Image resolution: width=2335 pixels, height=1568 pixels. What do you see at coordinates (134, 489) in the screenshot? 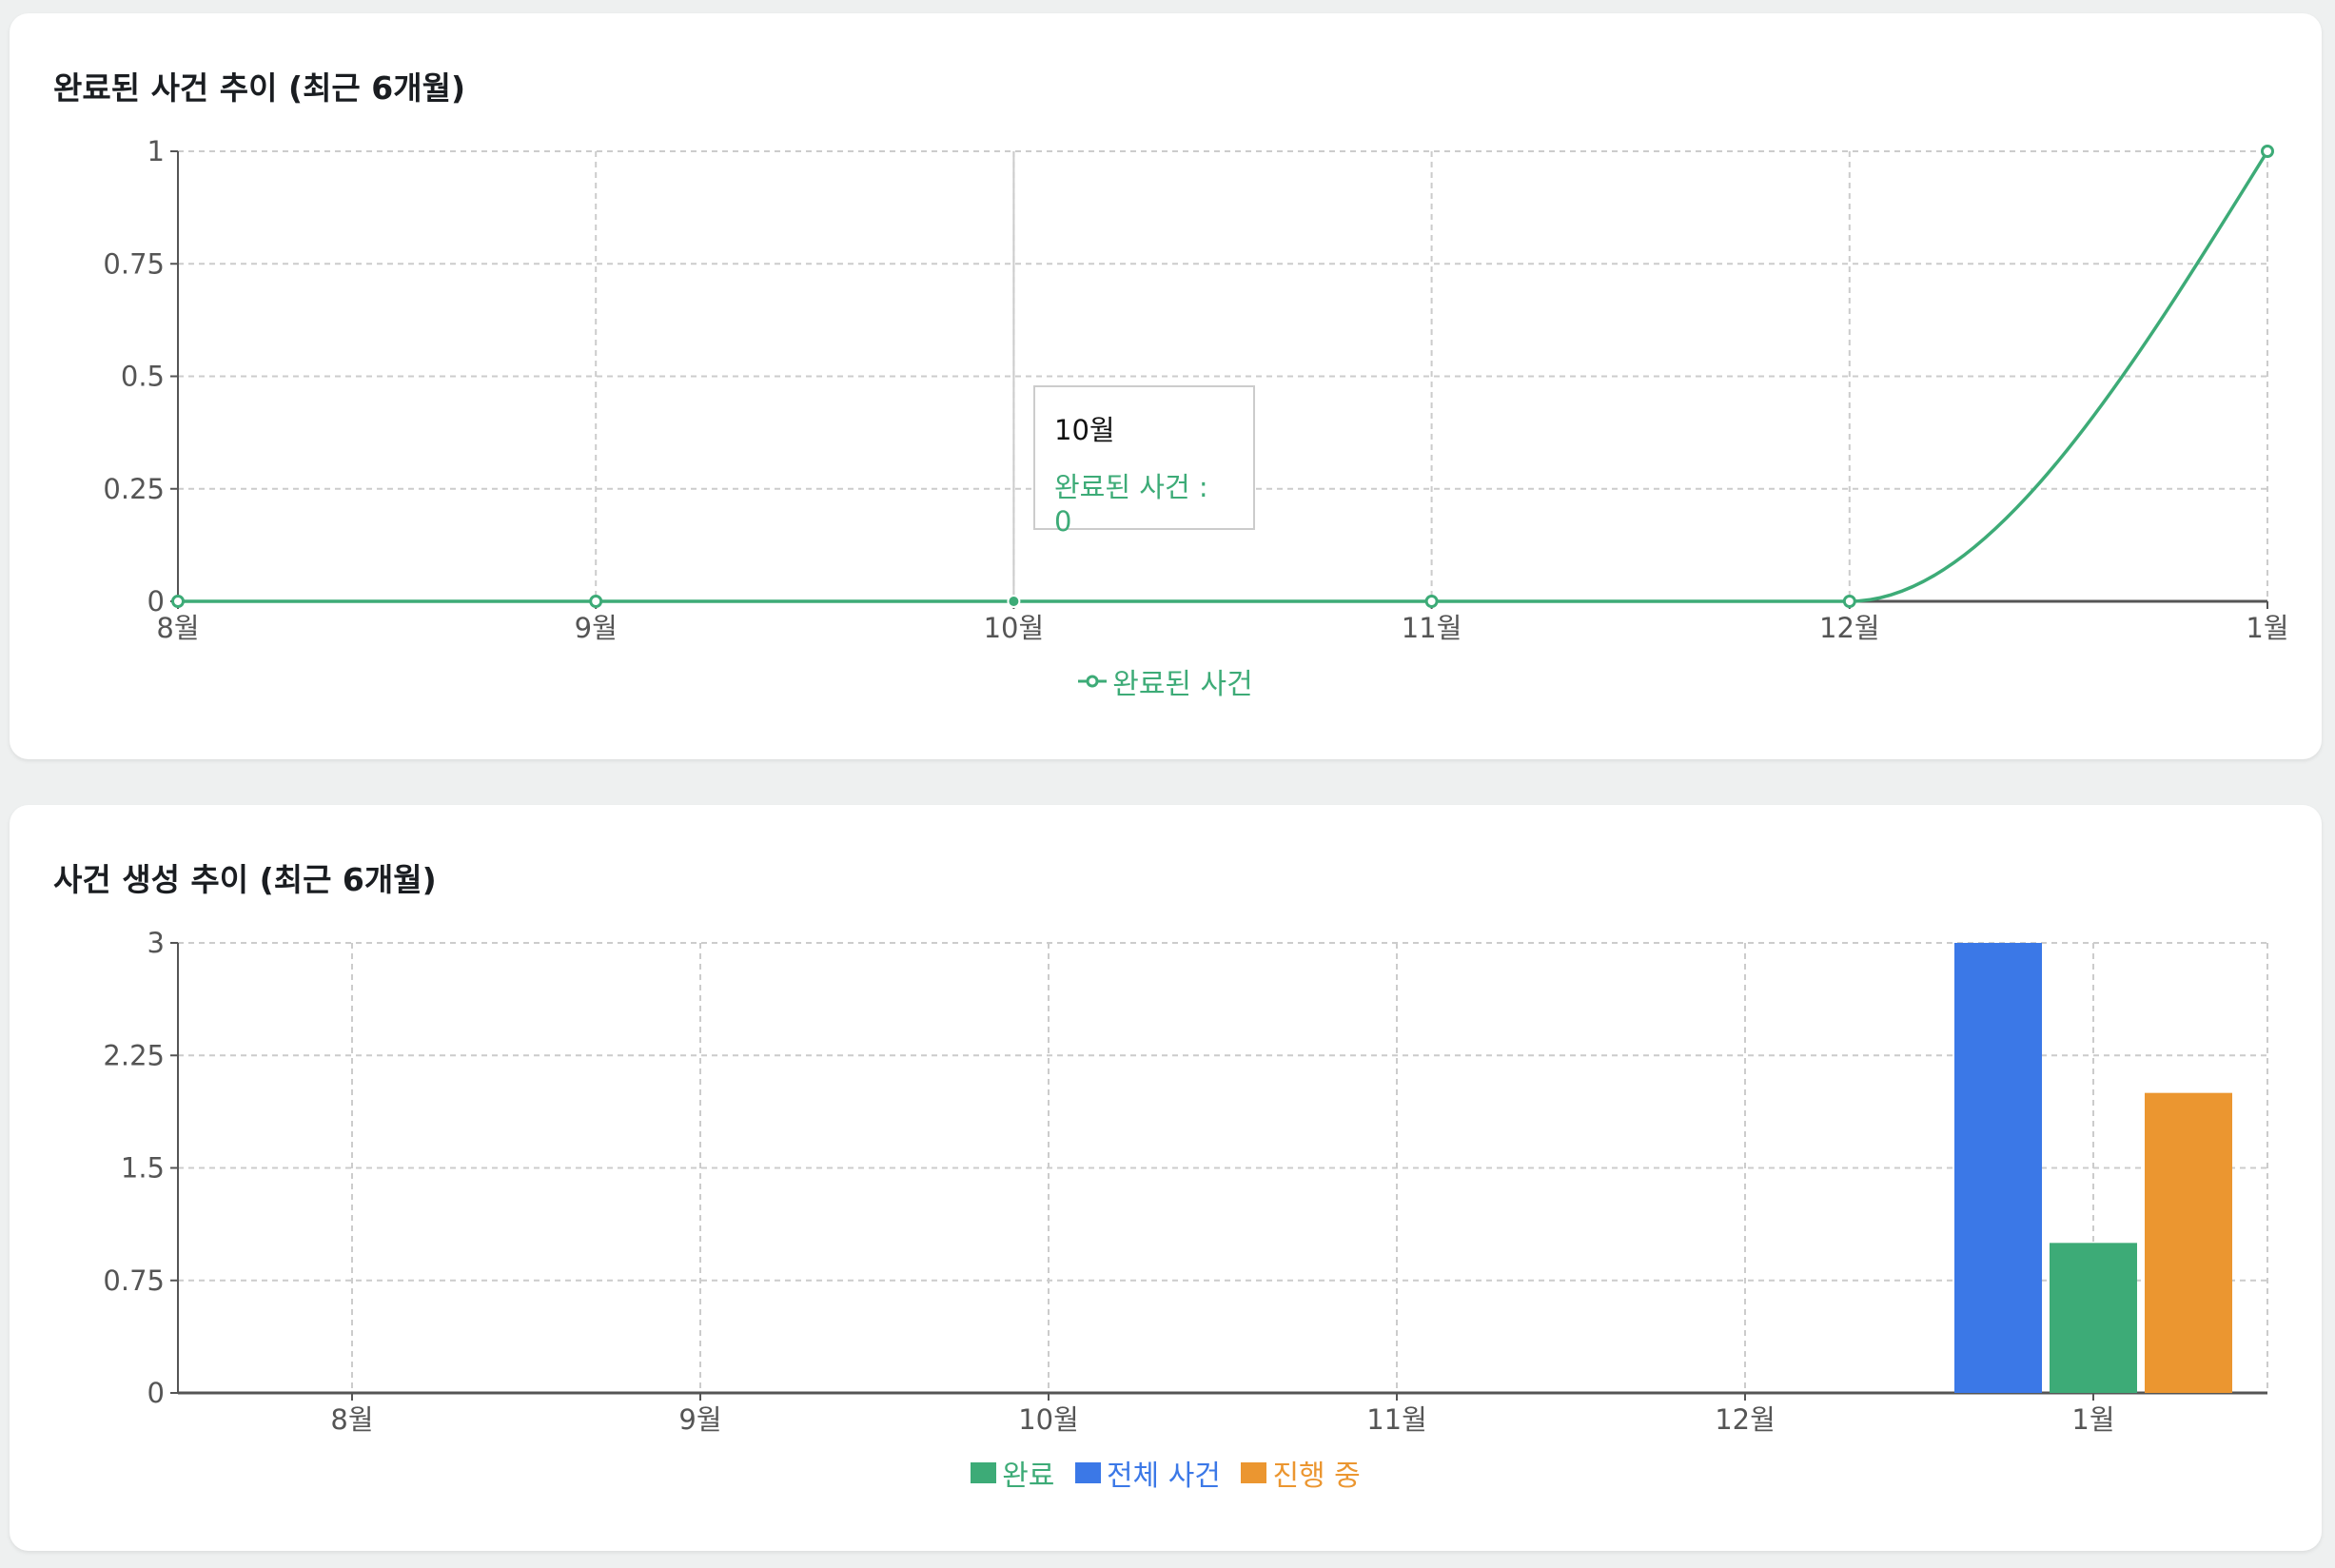
I see `y-tick-label: 0.25` at bounding box center [134, 489].